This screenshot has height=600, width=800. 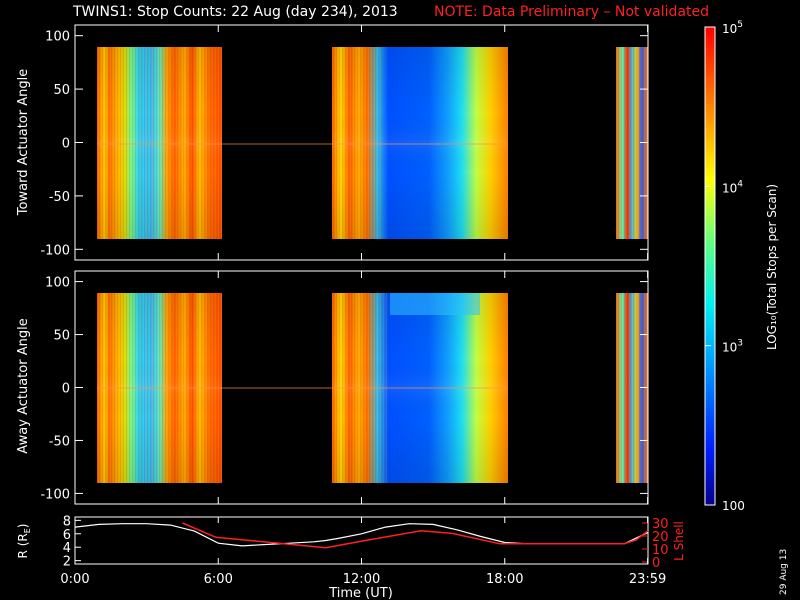 What do you see at coordinates (571, 12) in the screenshot?
I see `preliminary-note: NOTE: Data Preliminary – Not validated` at bounding box center [571, 12].